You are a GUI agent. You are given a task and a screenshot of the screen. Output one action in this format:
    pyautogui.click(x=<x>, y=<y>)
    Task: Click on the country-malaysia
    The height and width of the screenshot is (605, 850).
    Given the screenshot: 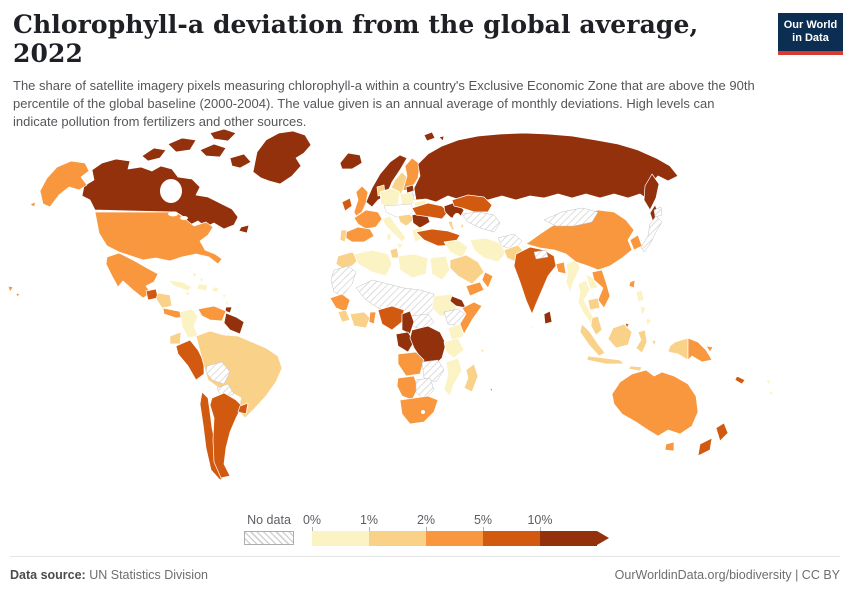 What is the action you would take?
    pyautogui.click(x=596, y=325)
    